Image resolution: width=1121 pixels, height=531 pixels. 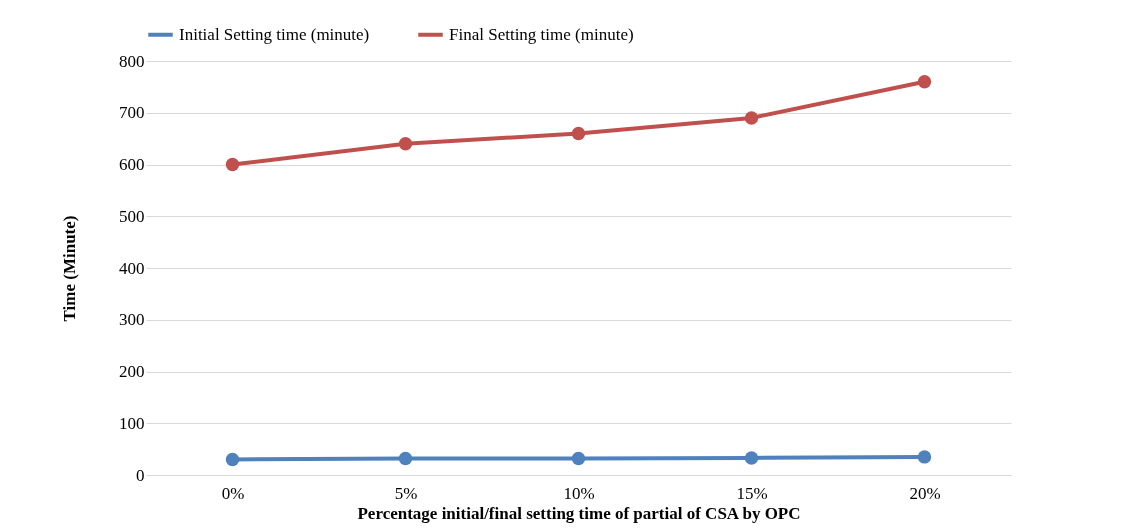 I want to click on y-tick-label: 600, so click(x=132, y=164).